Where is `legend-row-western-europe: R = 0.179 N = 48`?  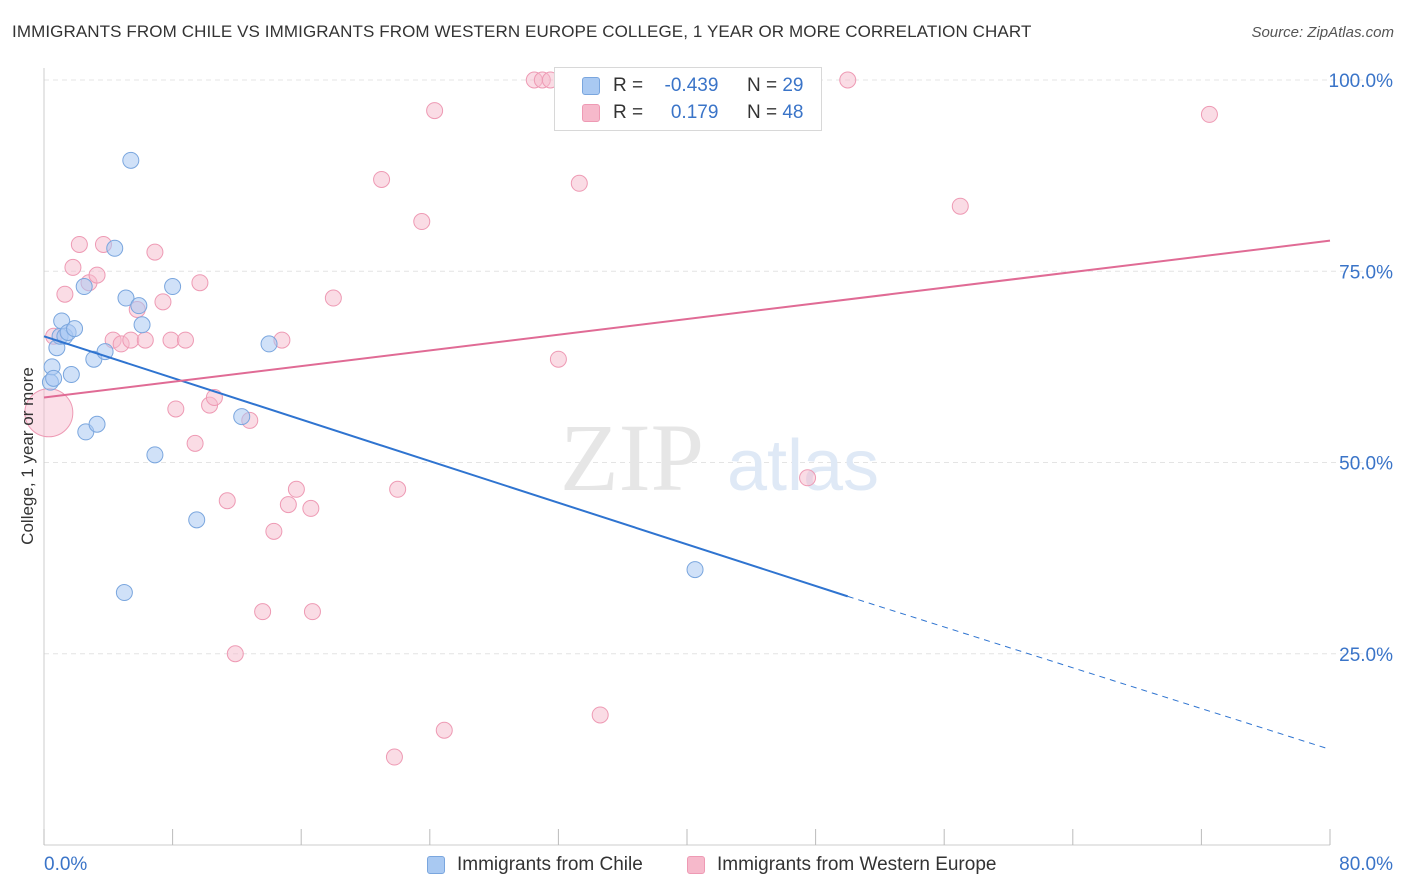 legend-row-western-europe: R = 0.179 N = 48 is located at coordinates (688, 113).